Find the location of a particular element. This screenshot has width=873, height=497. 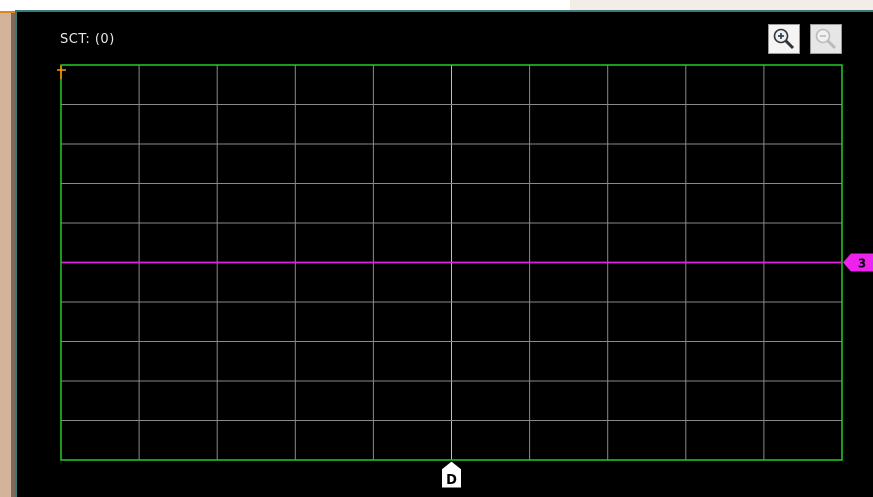

trigger-position-marker: D is located at coordinates (451, 474).